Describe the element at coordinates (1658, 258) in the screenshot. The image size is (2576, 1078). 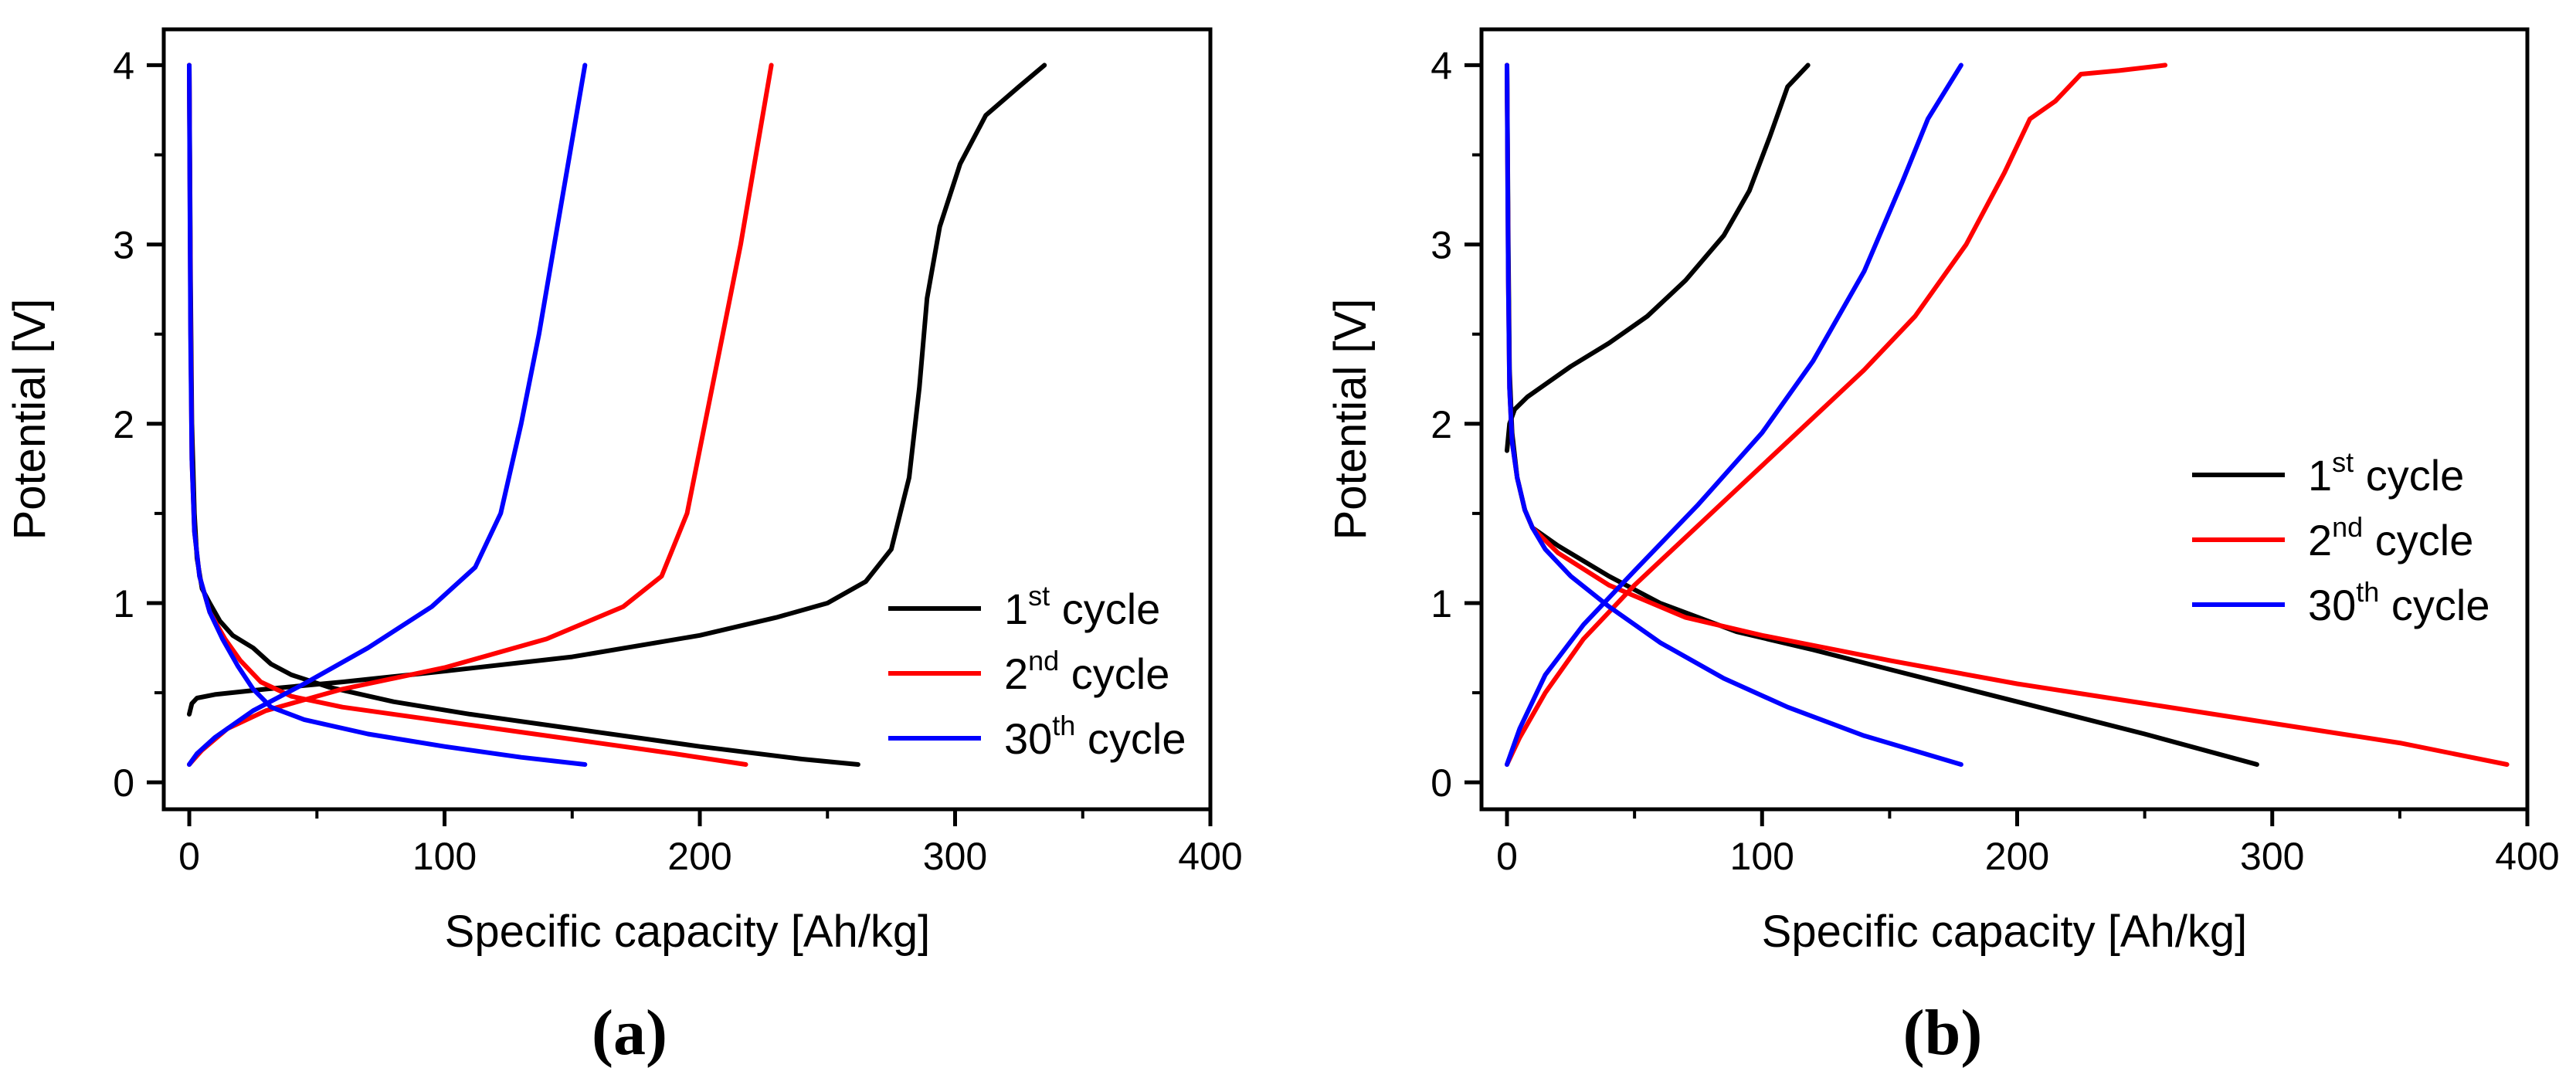
I see `series-line-1-charge` at that location.